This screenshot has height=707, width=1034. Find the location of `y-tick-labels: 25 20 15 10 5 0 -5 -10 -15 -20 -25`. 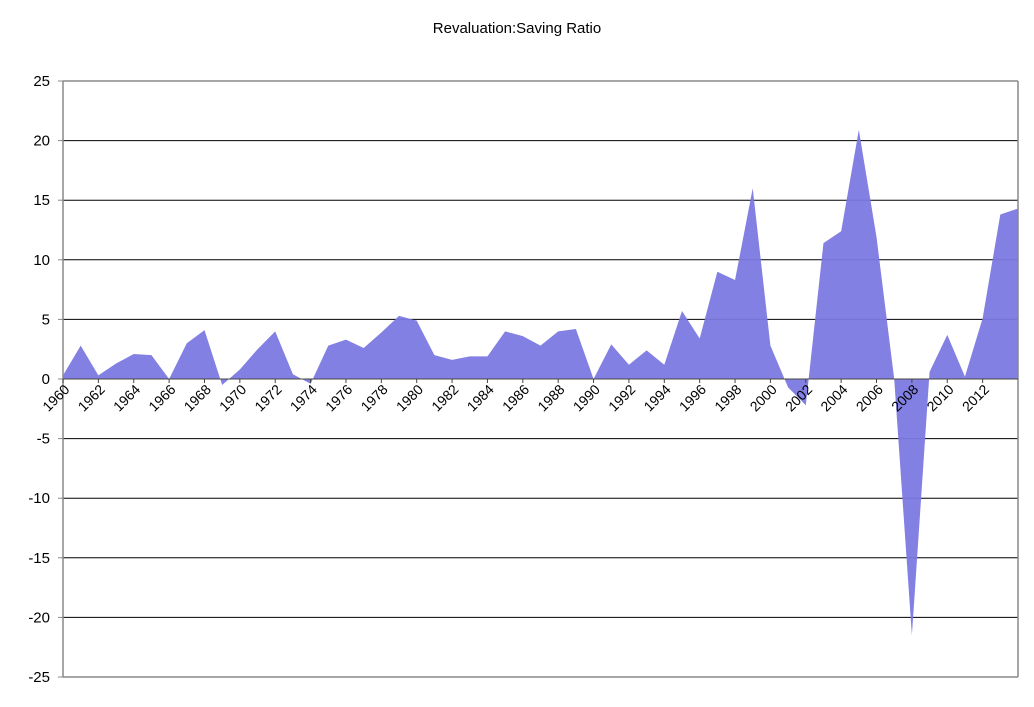

y-tick-labels: 25 20 15 10 5 0 -5 -10 -15 -20 -25 is located at coordinates (45, 379).